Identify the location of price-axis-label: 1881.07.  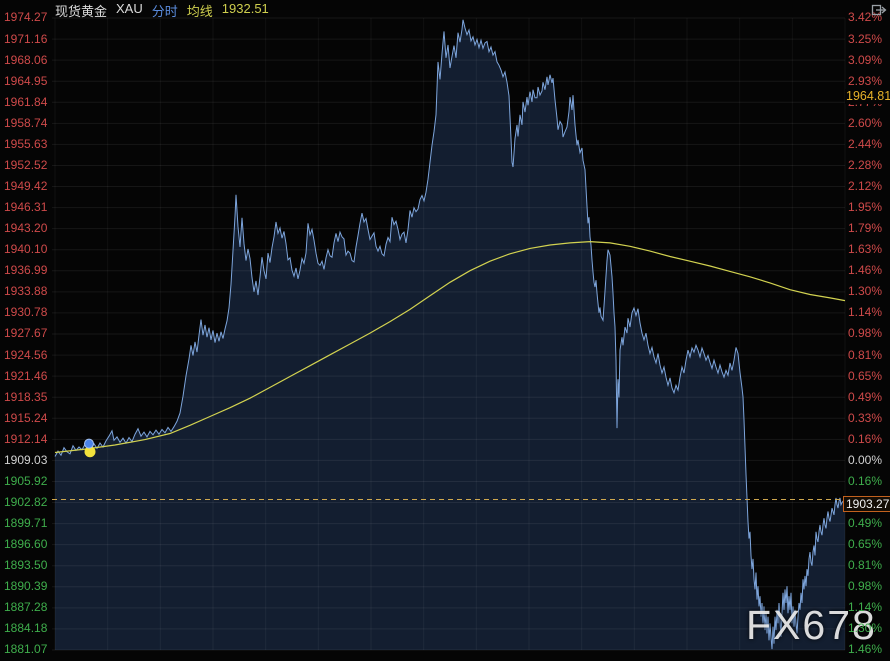
(26, 649).